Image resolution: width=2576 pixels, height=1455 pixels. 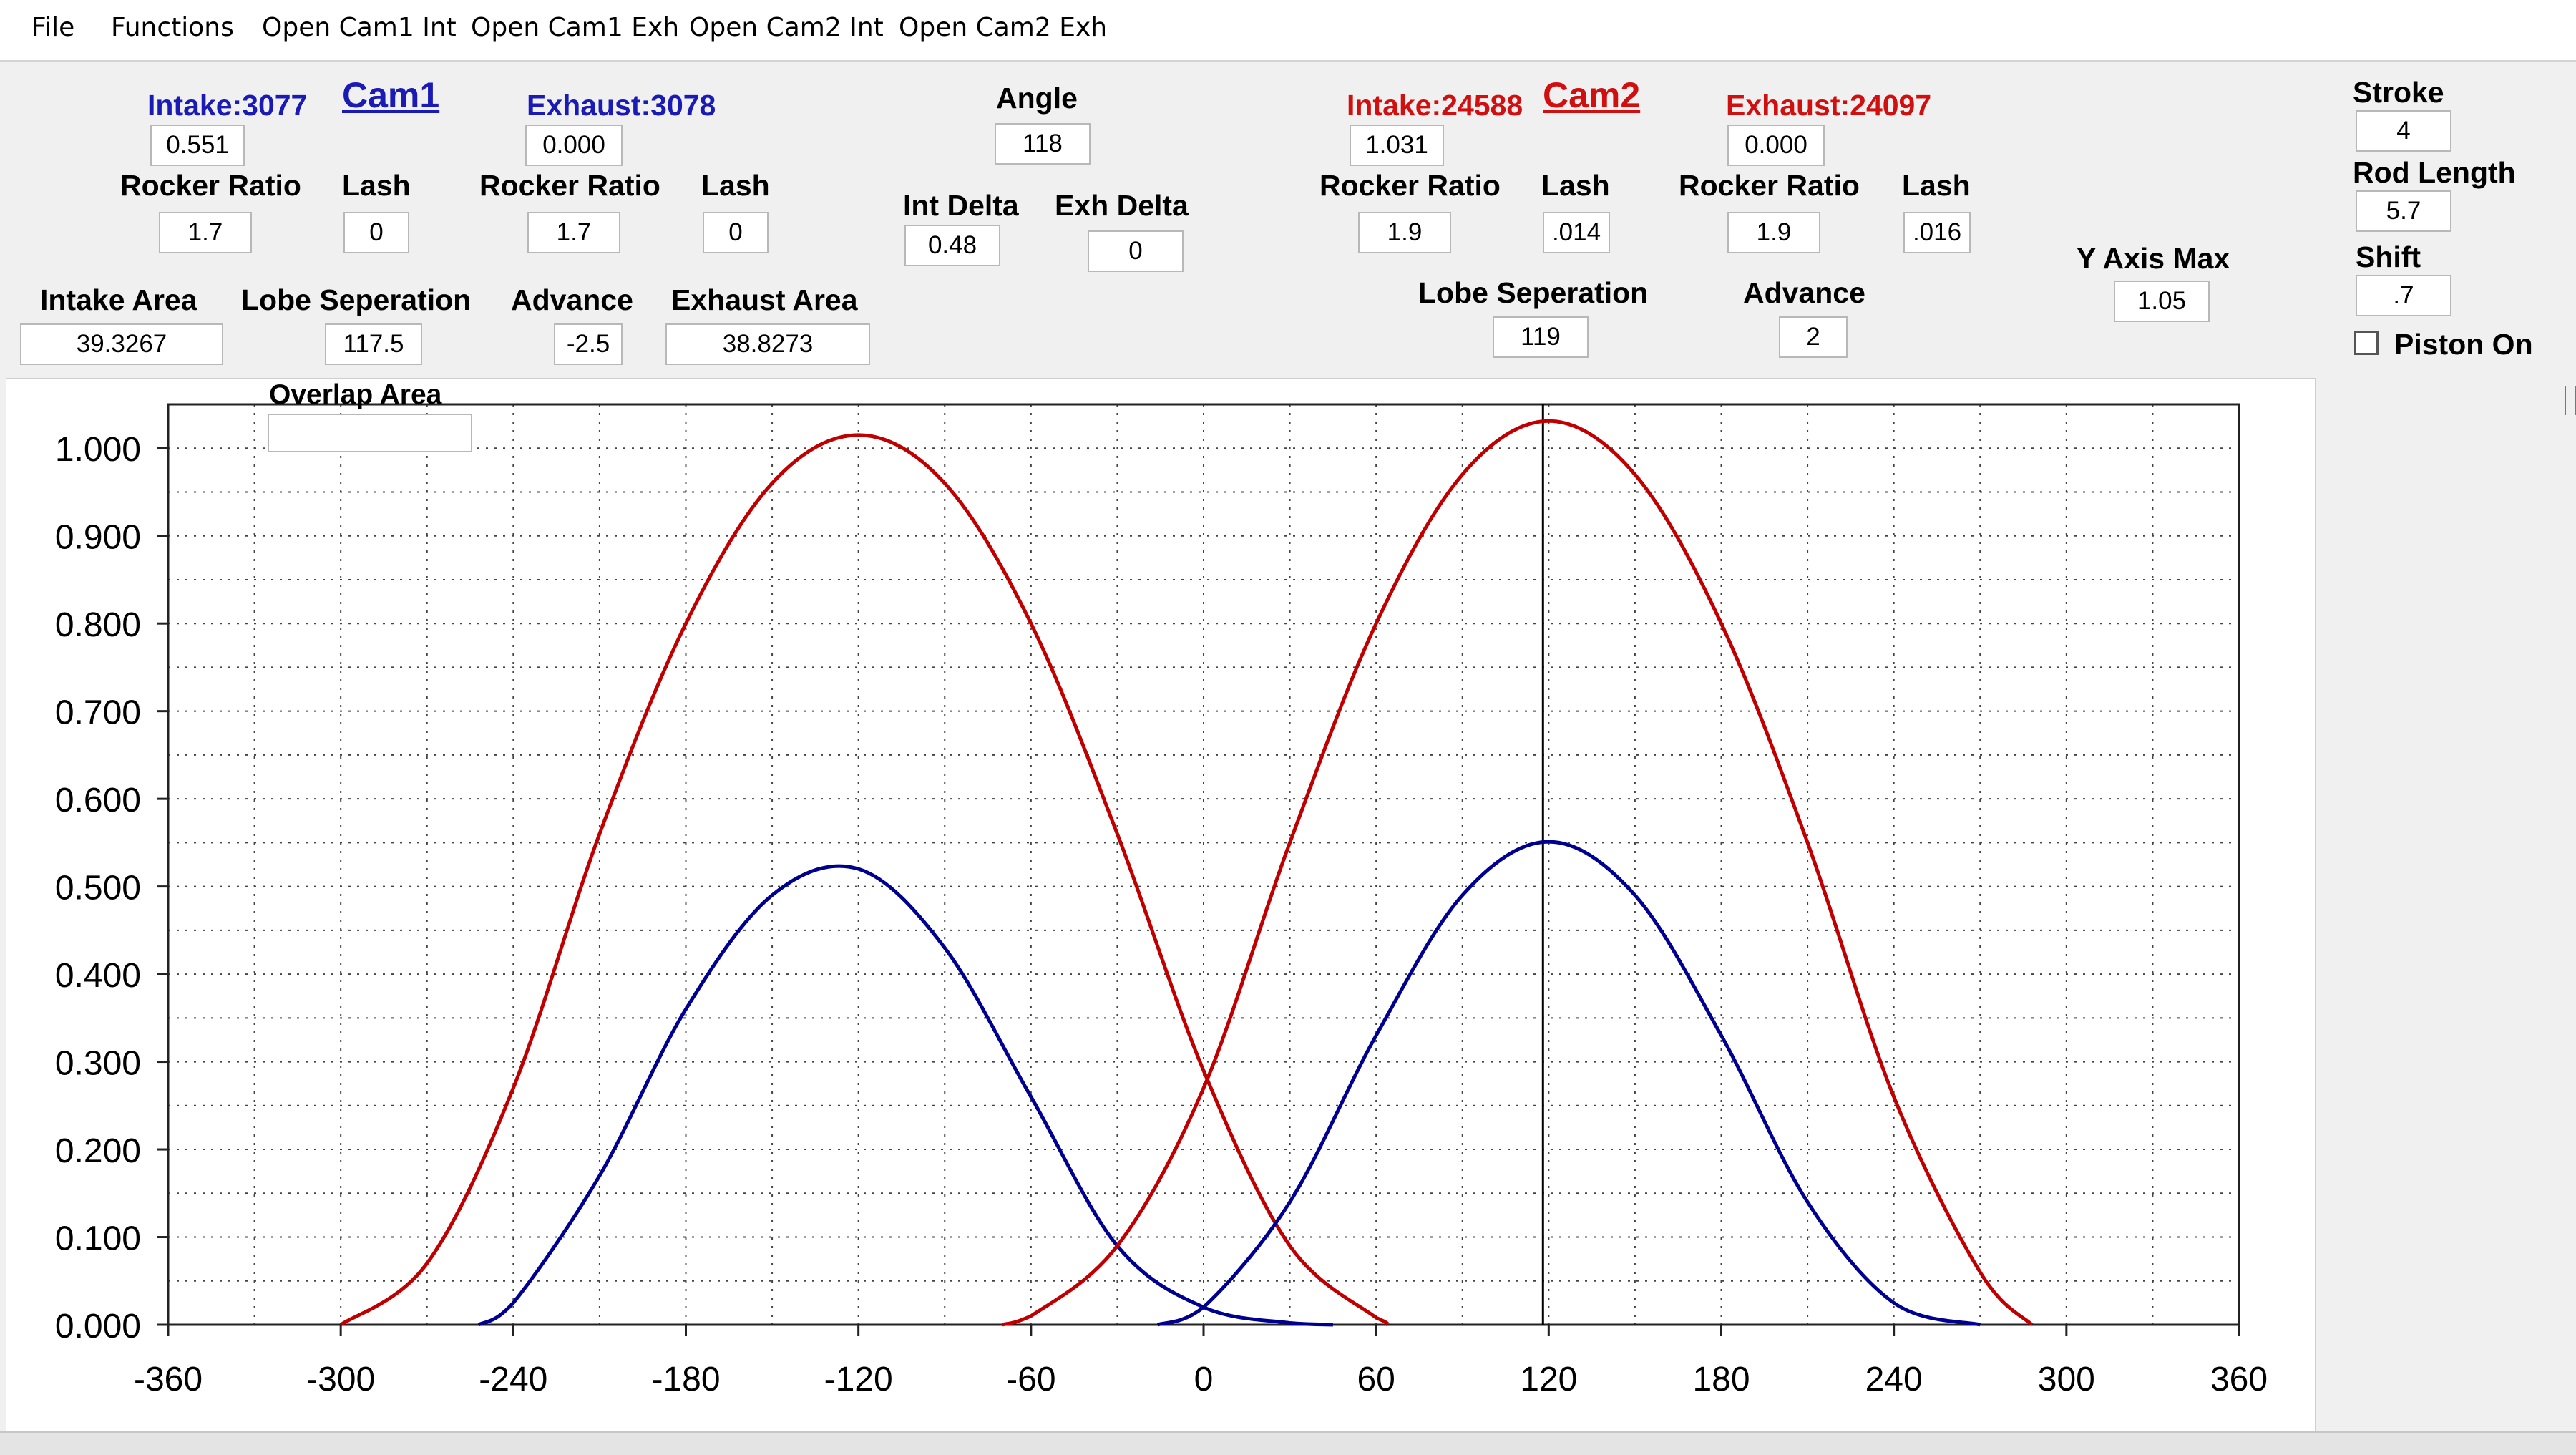 What do you see at coordinates (98, 713) in the screenshot?
I see `y-tick-label: 0.700` at bounding box center [98, 713].